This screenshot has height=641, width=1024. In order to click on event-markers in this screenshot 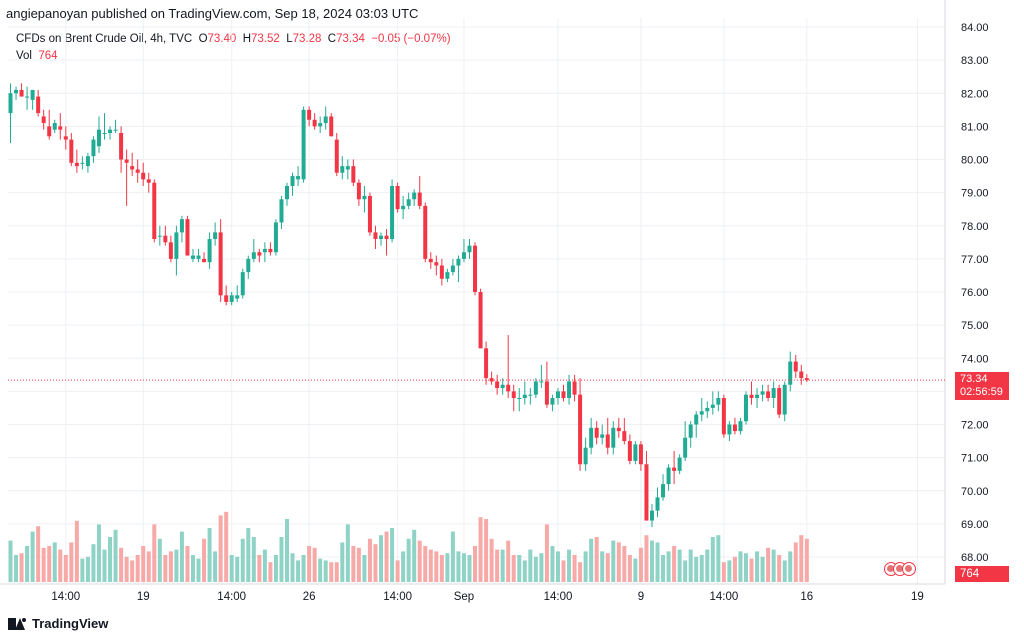, I will do `click(904, 571)`.